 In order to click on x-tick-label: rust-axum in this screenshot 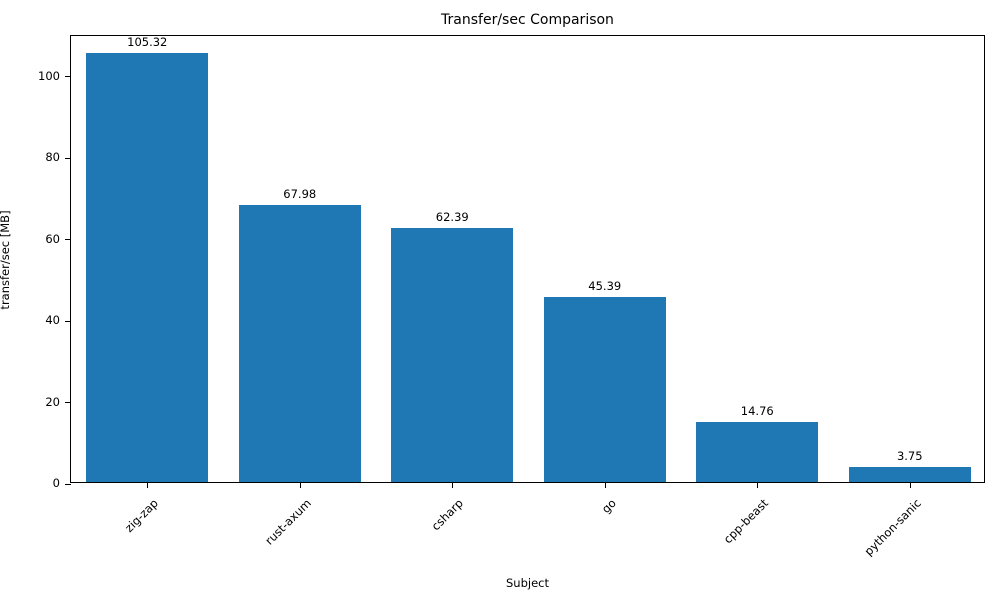, I will do `click(288, 522)`.